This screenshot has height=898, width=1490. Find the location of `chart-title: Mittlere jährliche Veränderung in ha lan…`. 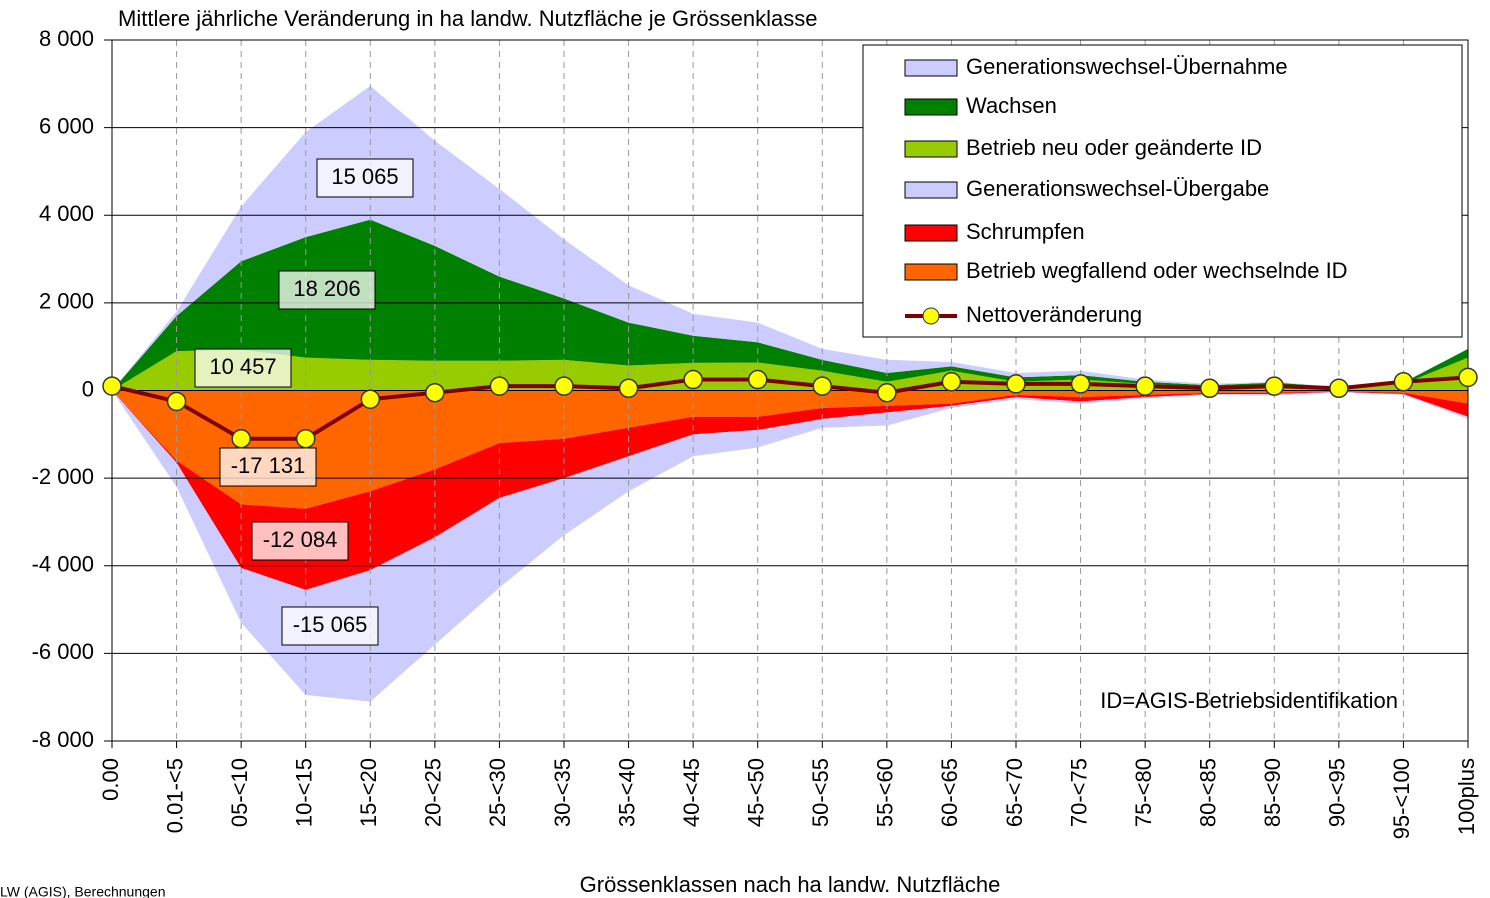

chart-title: Mittlere jährliche Veränderung in ha lan… is located at coordinates (468, 18).